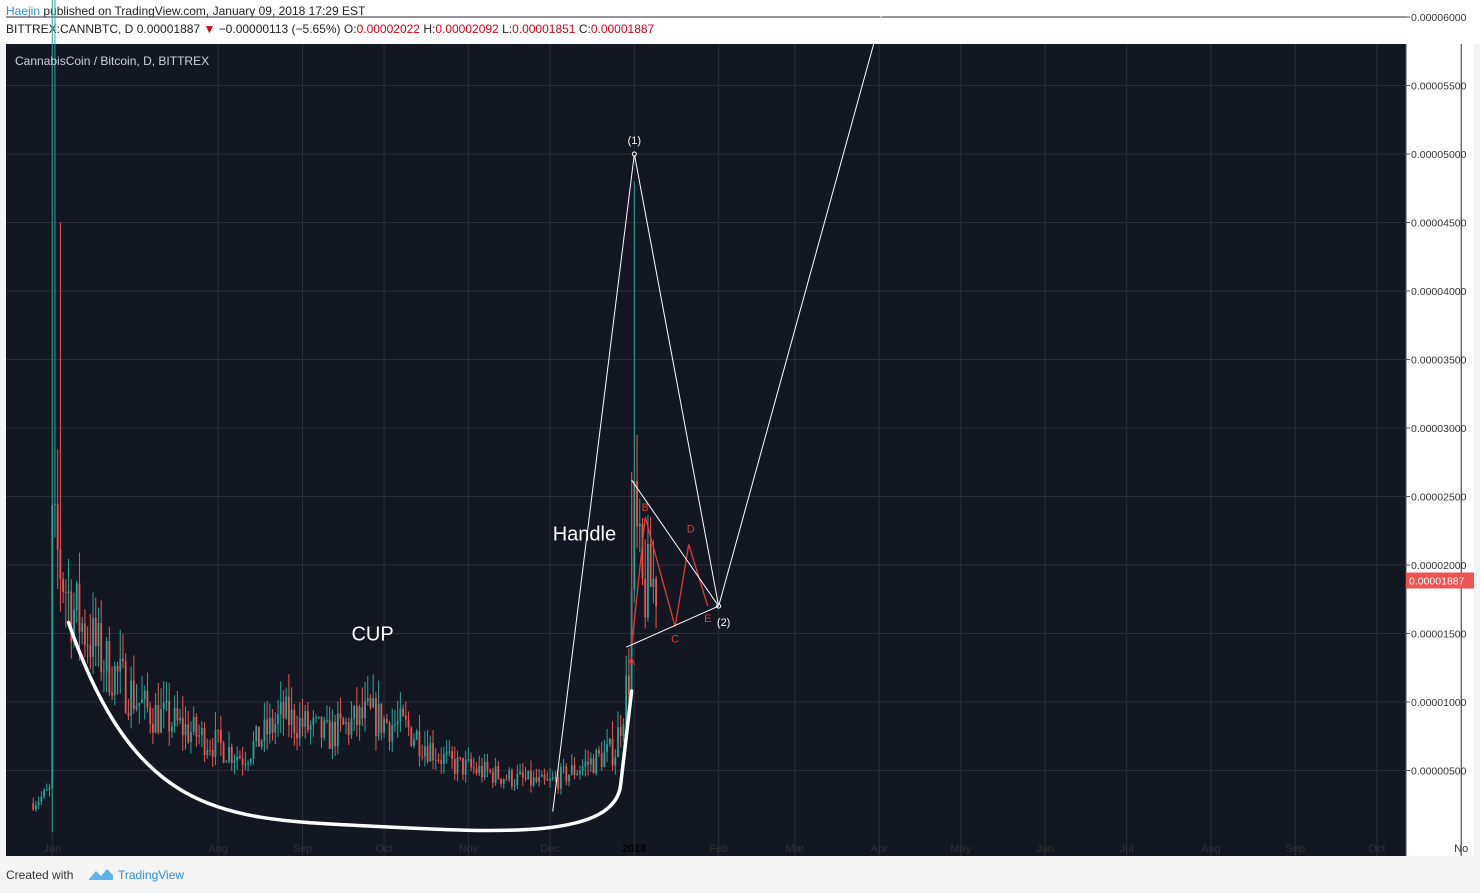 Image resolution: width=1480 pixels, height=893 pixels. What do you see at coordinates (23, 11) in the screenshot?
I see `author-link: Haejin` at bounding box center [23, 11].